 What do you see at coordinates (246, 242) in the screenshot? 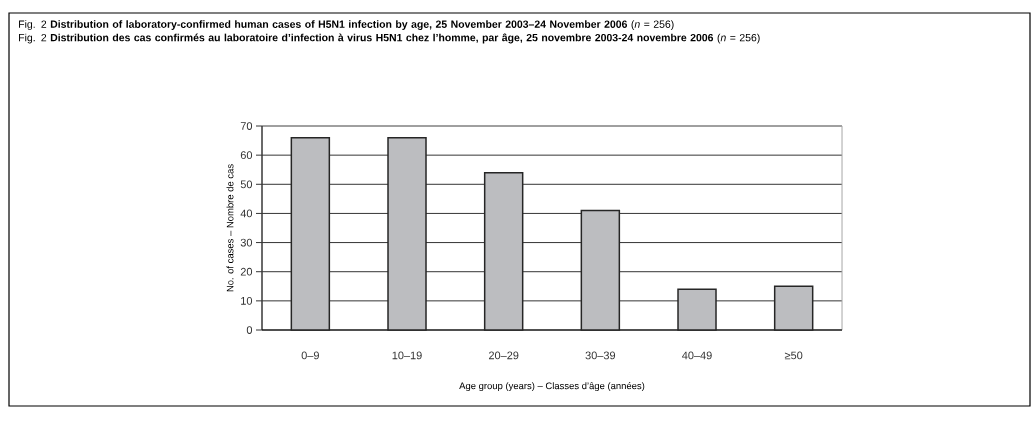
I see `y-tick-label: 30` at bounding box center [246, 242].